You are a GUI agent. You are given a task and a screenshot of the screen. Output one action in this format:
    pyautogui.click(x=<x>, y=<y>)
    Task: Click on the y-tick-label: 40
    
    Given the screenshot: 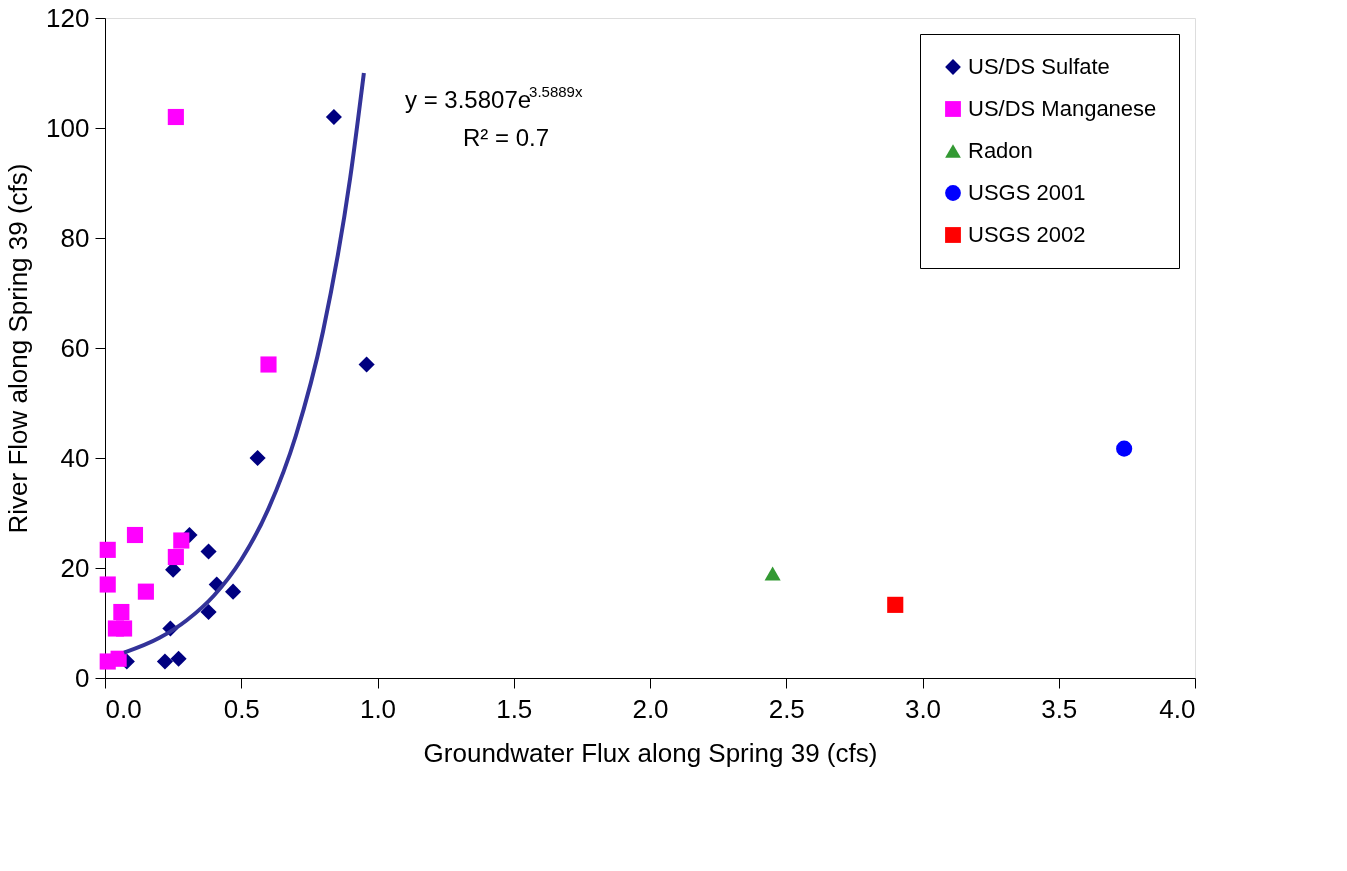 What is the action you would take?
    pyautogui.click(x=75, y=457)
    